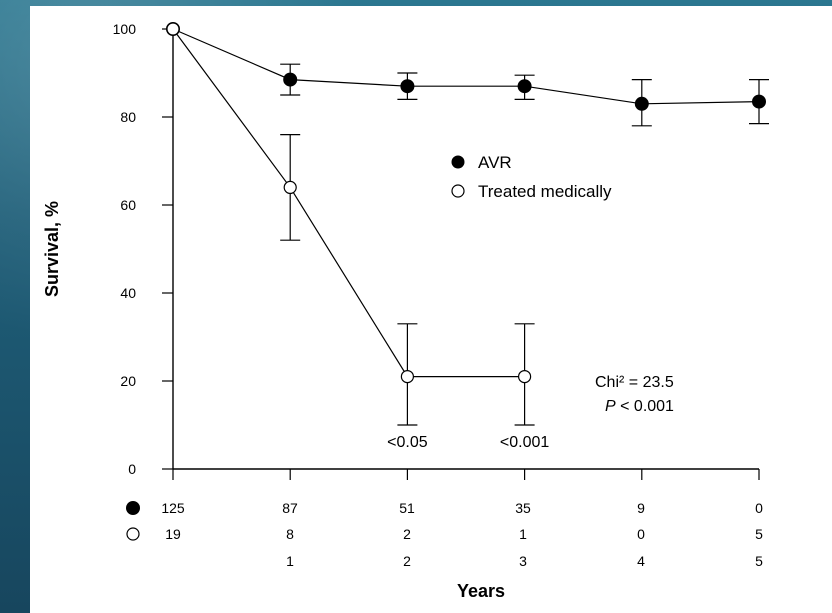  What do you see at coordinates (759, 534) in the screenshot?
I see `medical-count-label: 5` at bounding box center [759, 534].